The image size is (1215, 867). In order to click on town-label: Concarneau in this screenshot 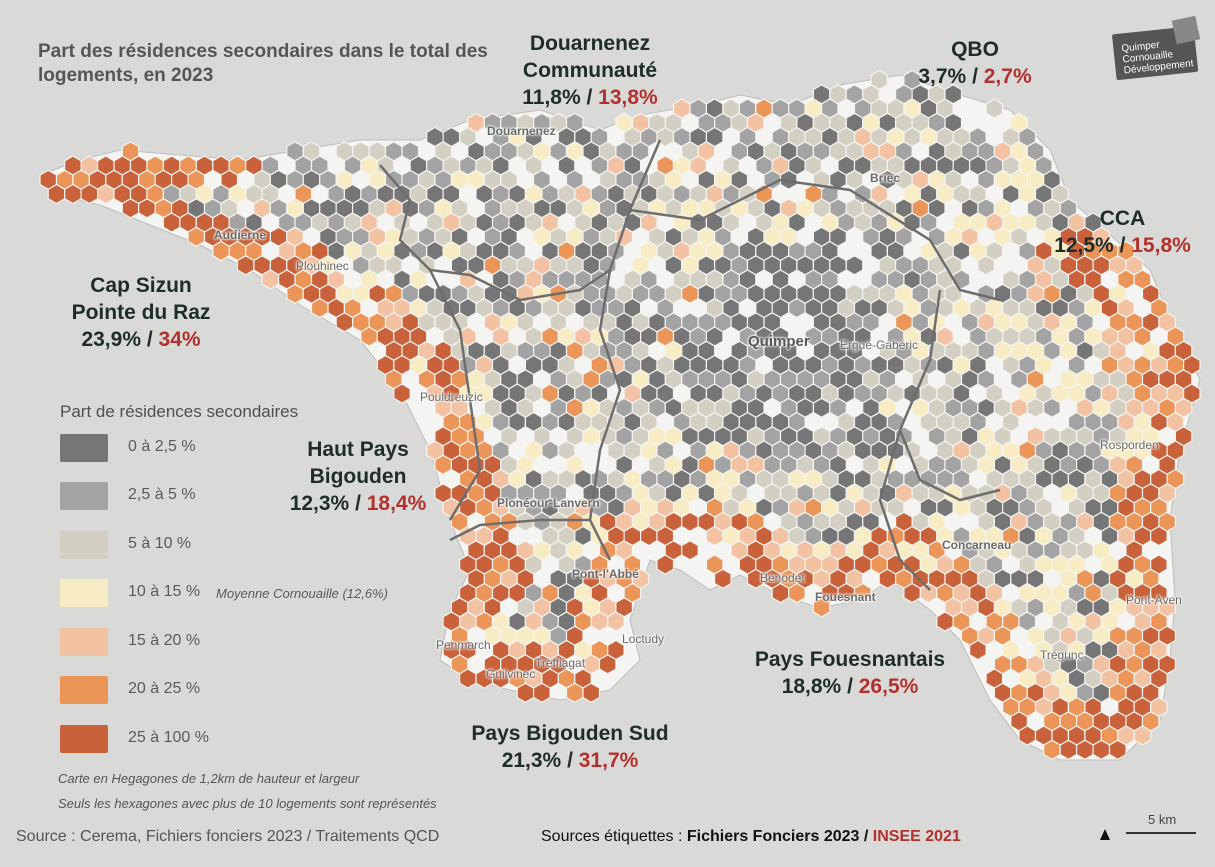, I will do `click(977, 545)`.